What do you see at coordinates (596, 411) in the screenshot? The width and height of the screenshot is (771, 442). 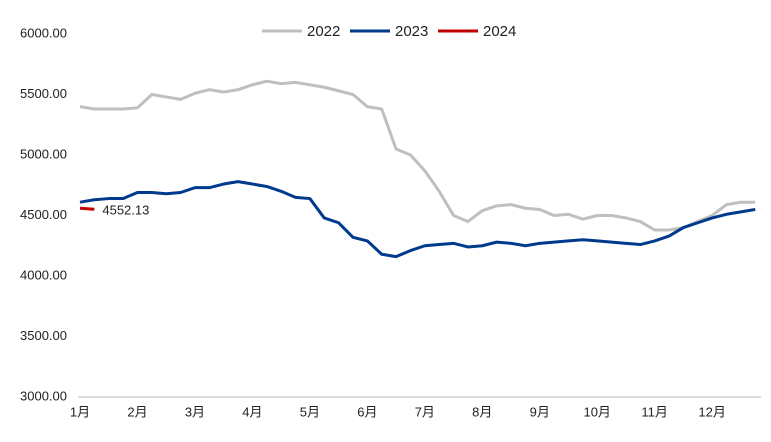 I see `x-tick-label: 10月` at bounding box center [596, 411].